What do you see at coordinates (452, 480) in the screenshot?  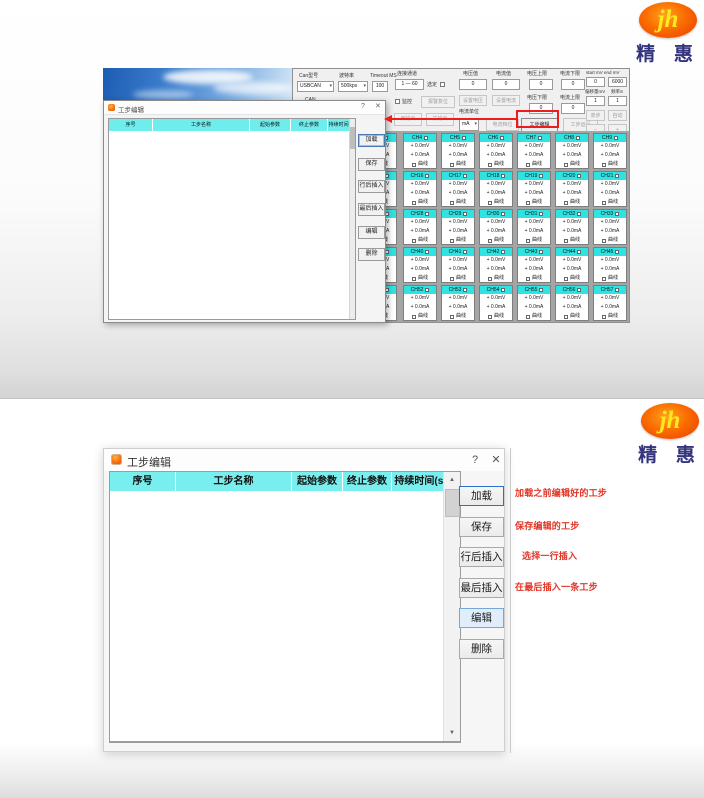 I see `scroll-up-icon: ▲` at bounding box center [452, 480].